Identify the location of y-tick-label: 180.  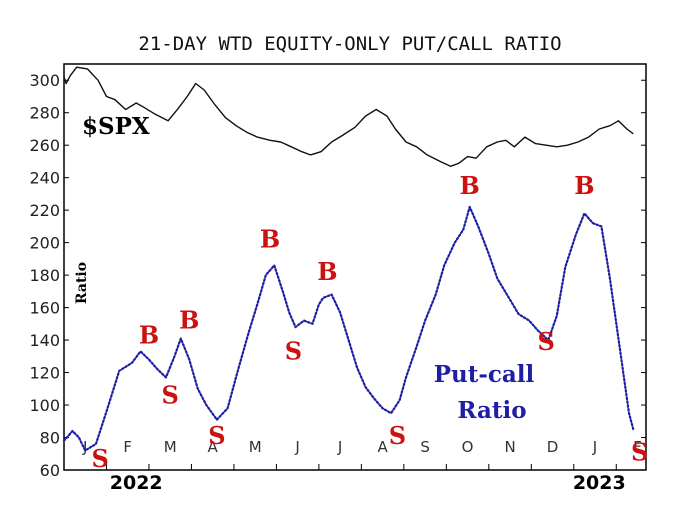
(44, 275).